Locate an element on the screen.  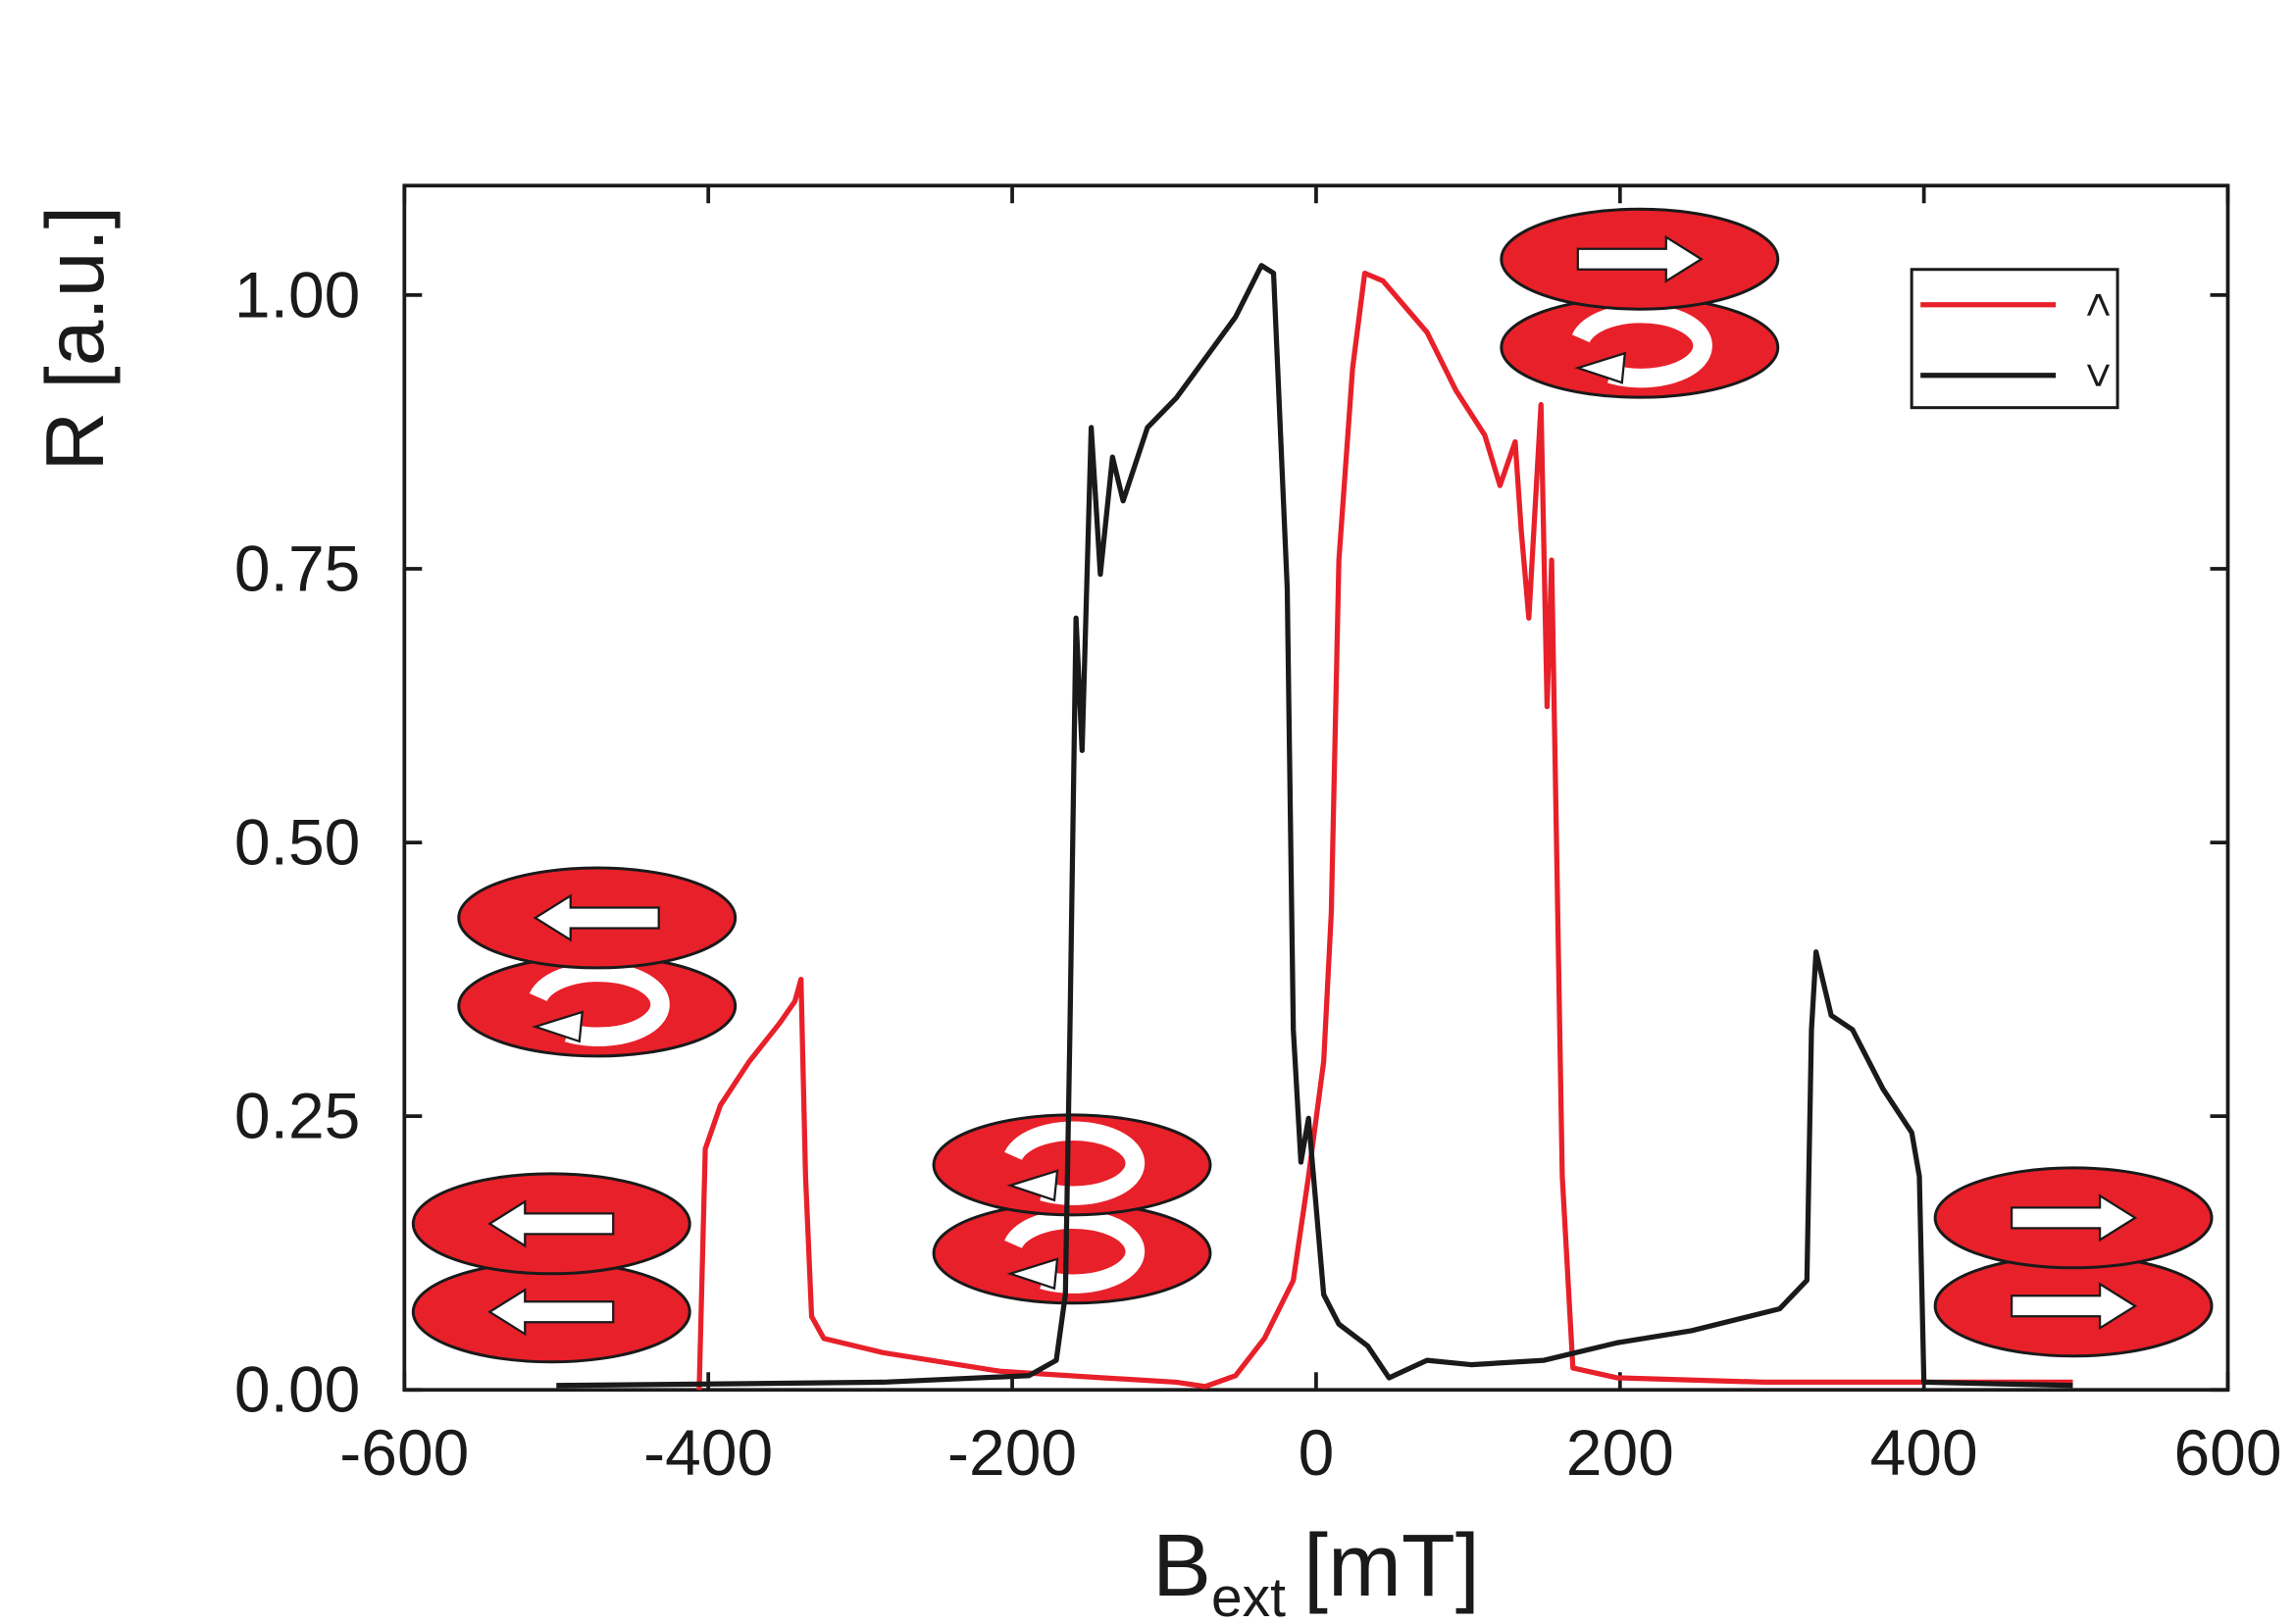
x-tick-label: -400 is located at coordinates (708, 1452).